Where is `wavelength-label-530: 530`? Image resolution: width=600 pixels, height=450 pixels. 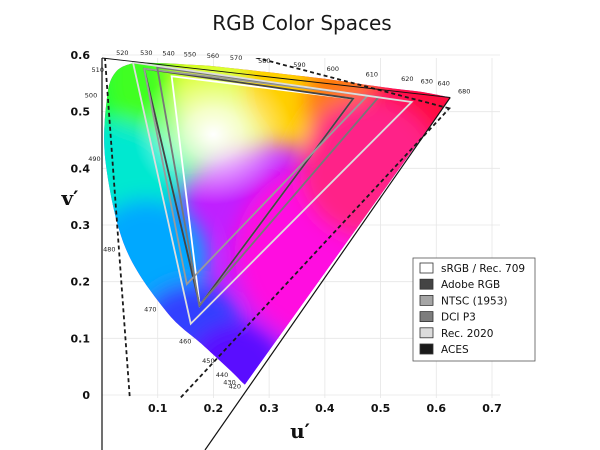
wavelength-label-530: 530 is located at coordinates (146, 53).